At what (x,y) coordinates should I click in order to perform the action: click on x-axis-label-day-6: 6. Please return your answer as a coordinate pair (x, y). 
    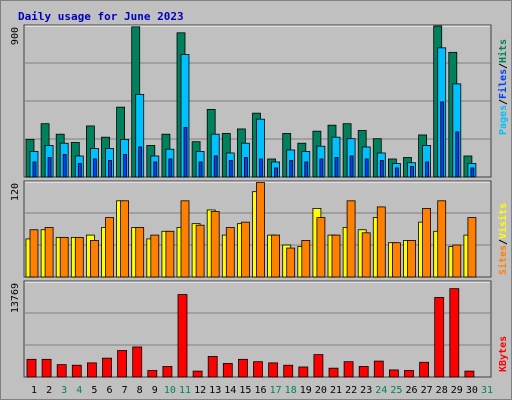
    Looking at the image, I should click on (109, 390).